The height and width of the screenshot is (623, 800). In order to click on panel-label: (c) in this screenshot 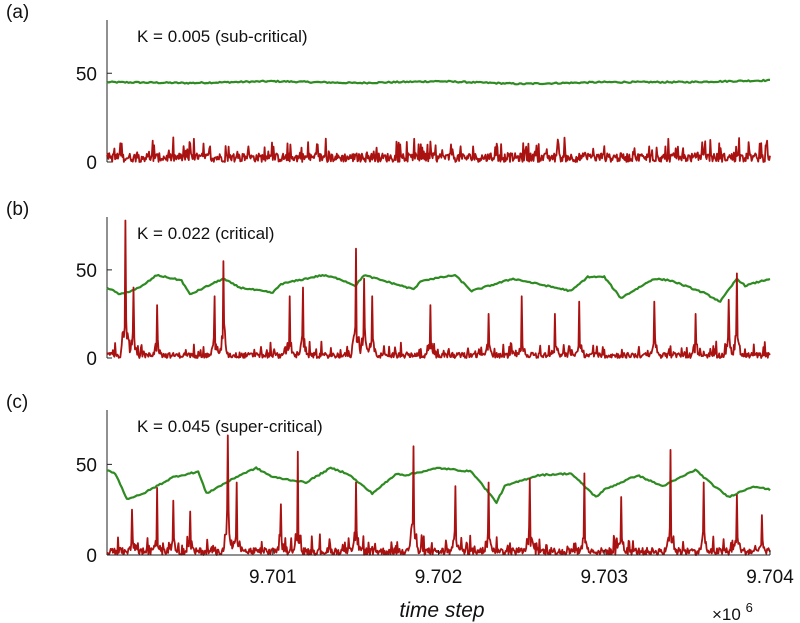, I will do `click(17, 402)`.